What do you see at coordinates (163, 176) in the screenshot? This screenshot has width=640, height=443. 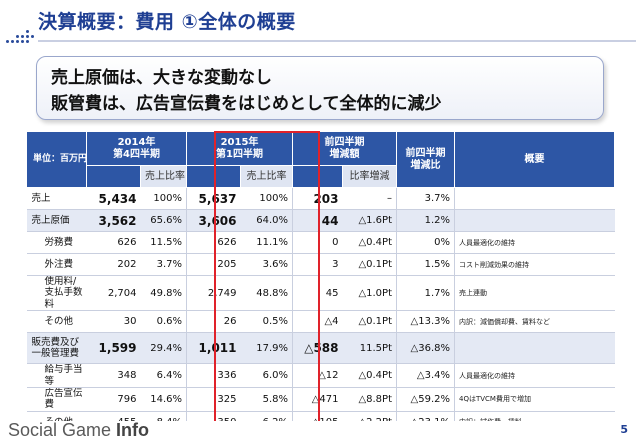 I see `subheader-sales-ratio-2014: 売上比率` at bounding box center [163, 176].